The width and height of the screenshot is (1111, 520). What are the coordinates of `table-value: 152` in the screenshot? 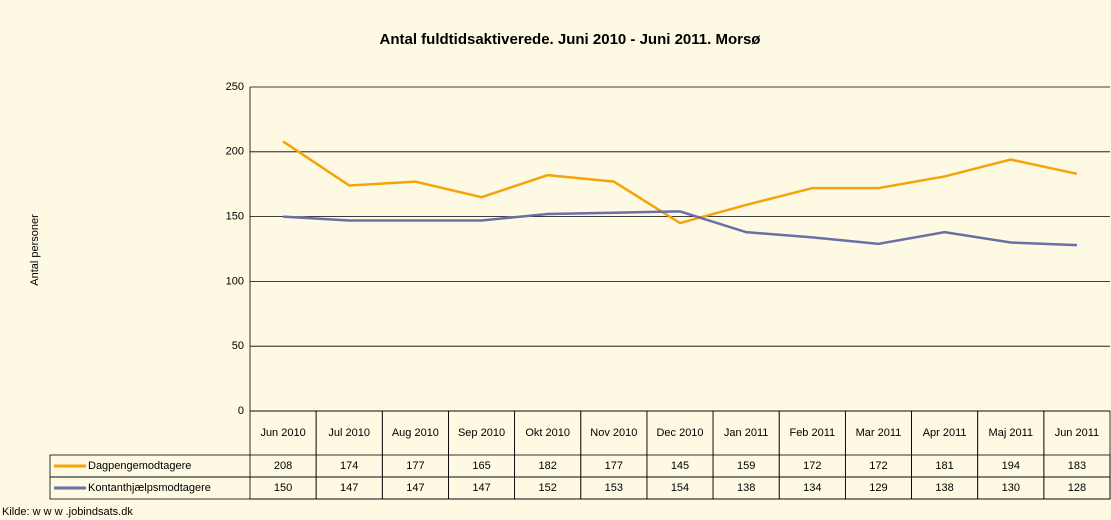 It's located at (548, 488).